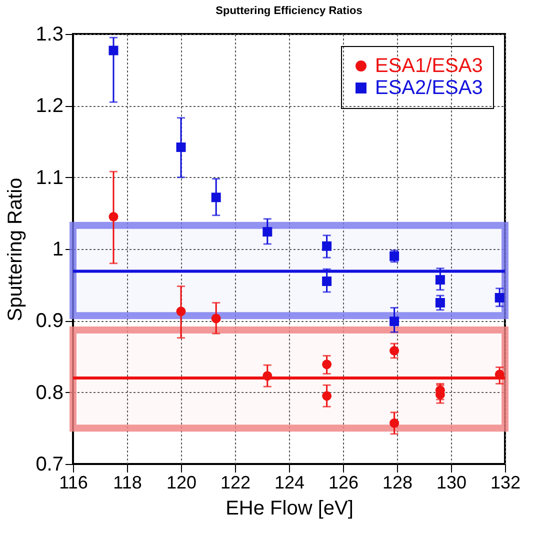  What do you see at coordinates (397, 482) in the screenshot?
I see `x-tick-label: 128` at bounding box center [397, 482].